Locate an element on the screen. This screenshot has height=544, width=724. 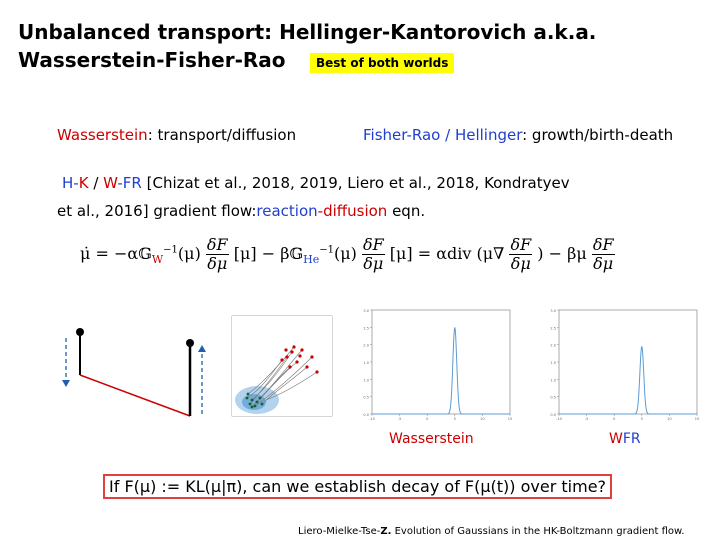
fr-letters: FR is located at coordinates (132, 183).